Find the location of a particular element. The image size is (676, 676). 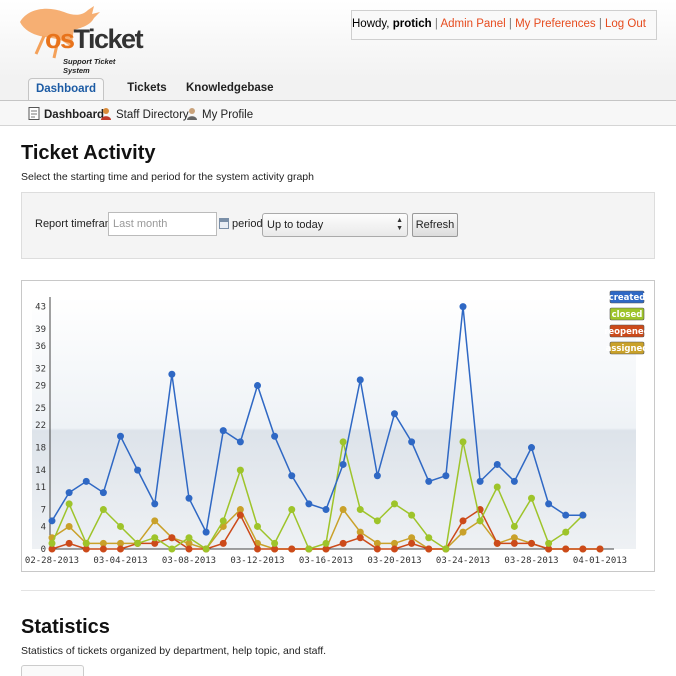

tab-dashboard: Dashboard is located at coordinates (66, 89).